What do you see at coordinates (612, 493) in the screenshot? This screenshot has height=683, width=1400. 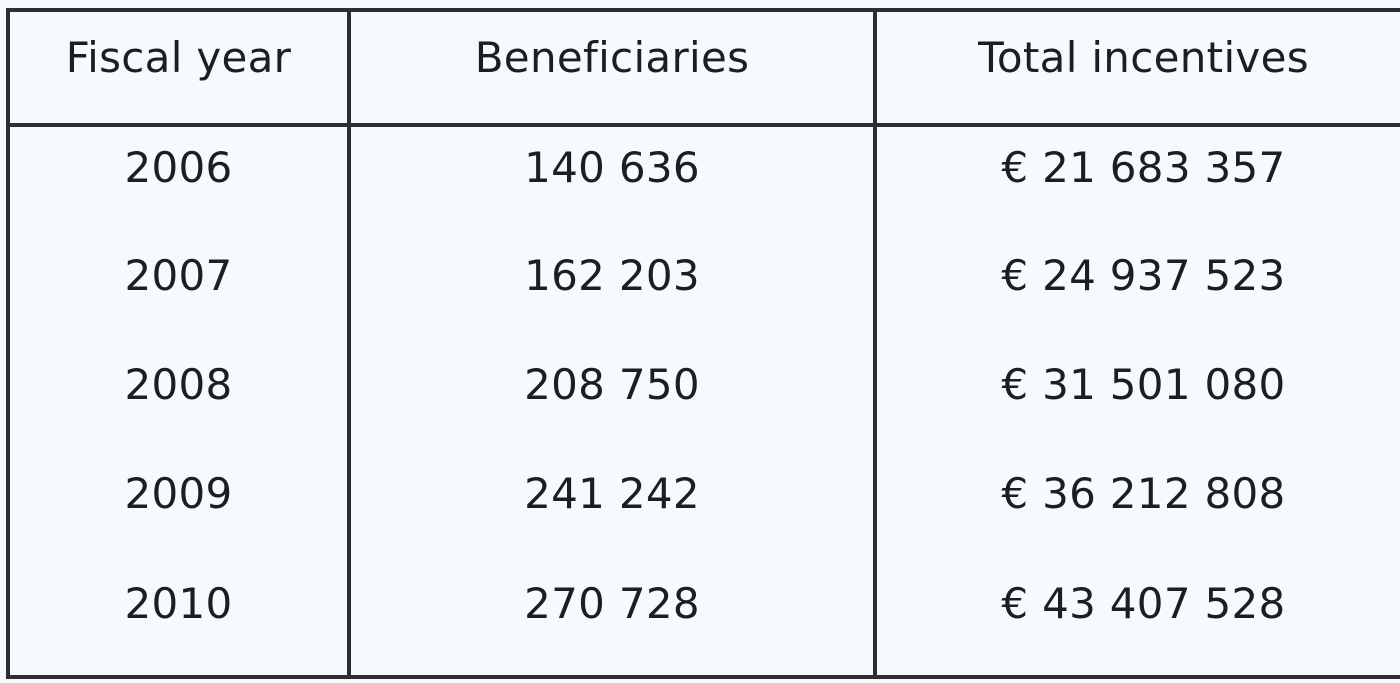 I see `cell-beneficiaries: 241 242` at bounding box center [612, 493].